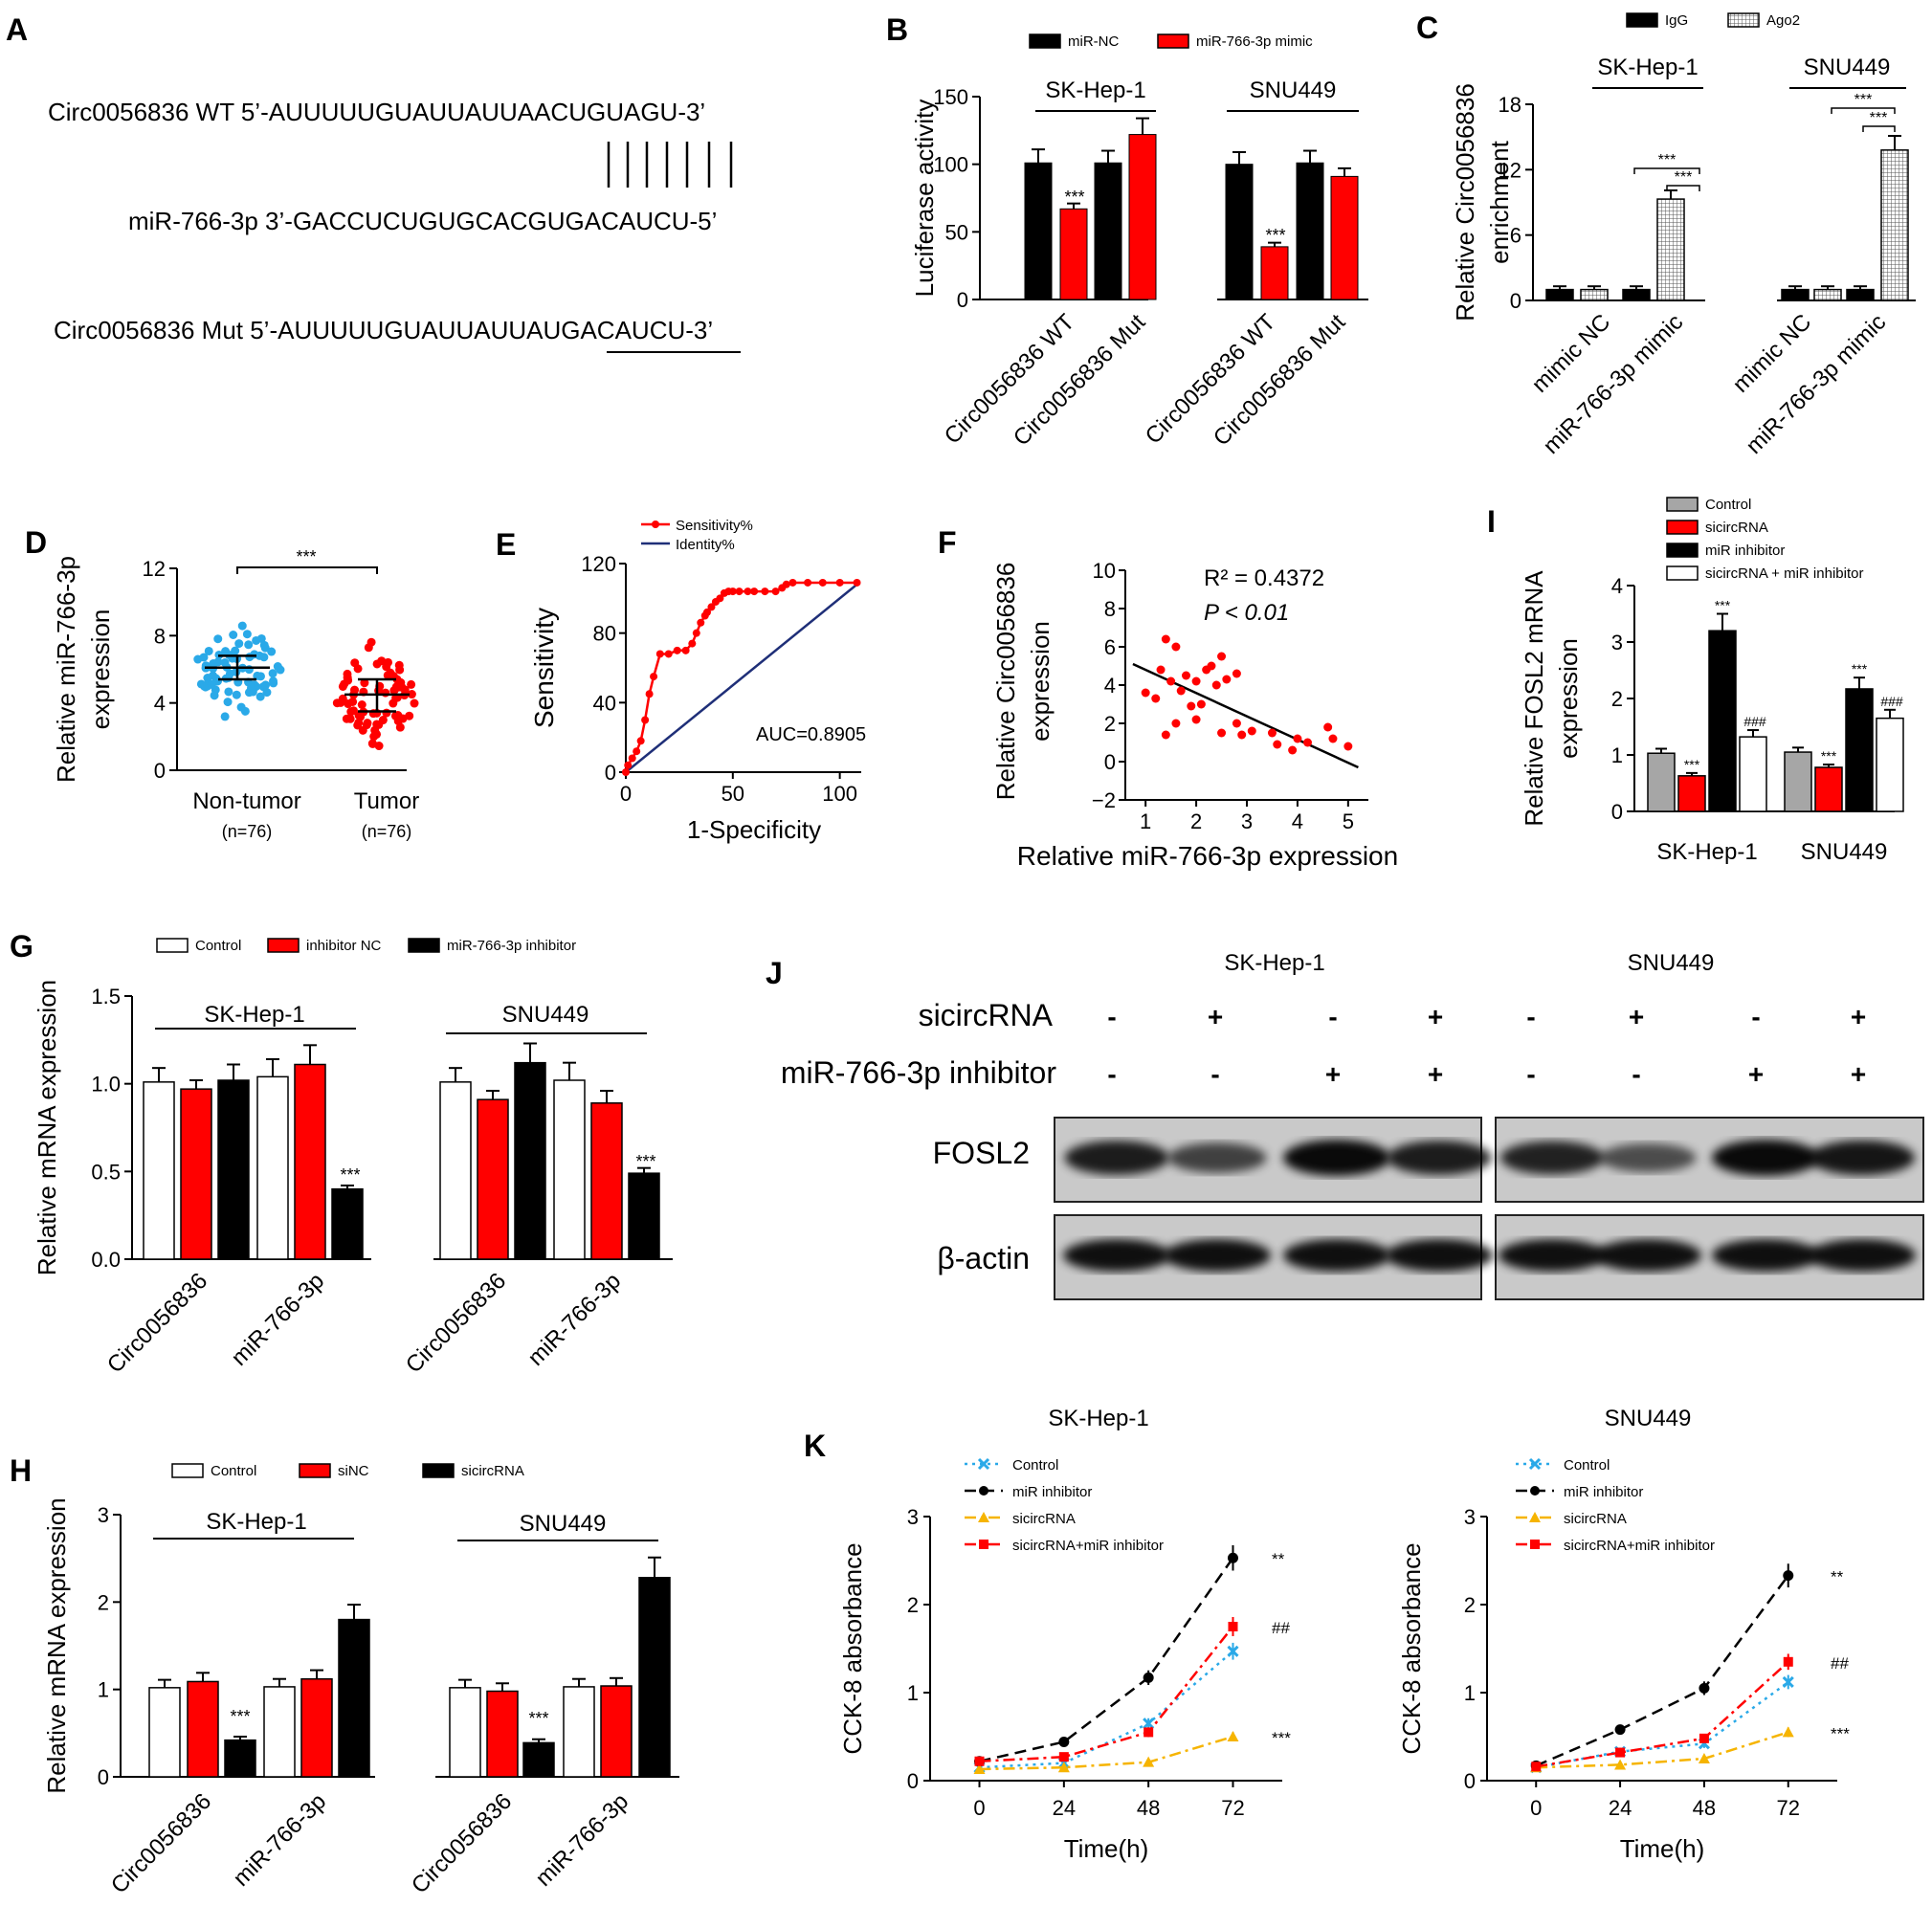  What do you see at coordinates (1559, 294) in the screenshot?
I see `bar-igg` at bounding box center [1559, 294].